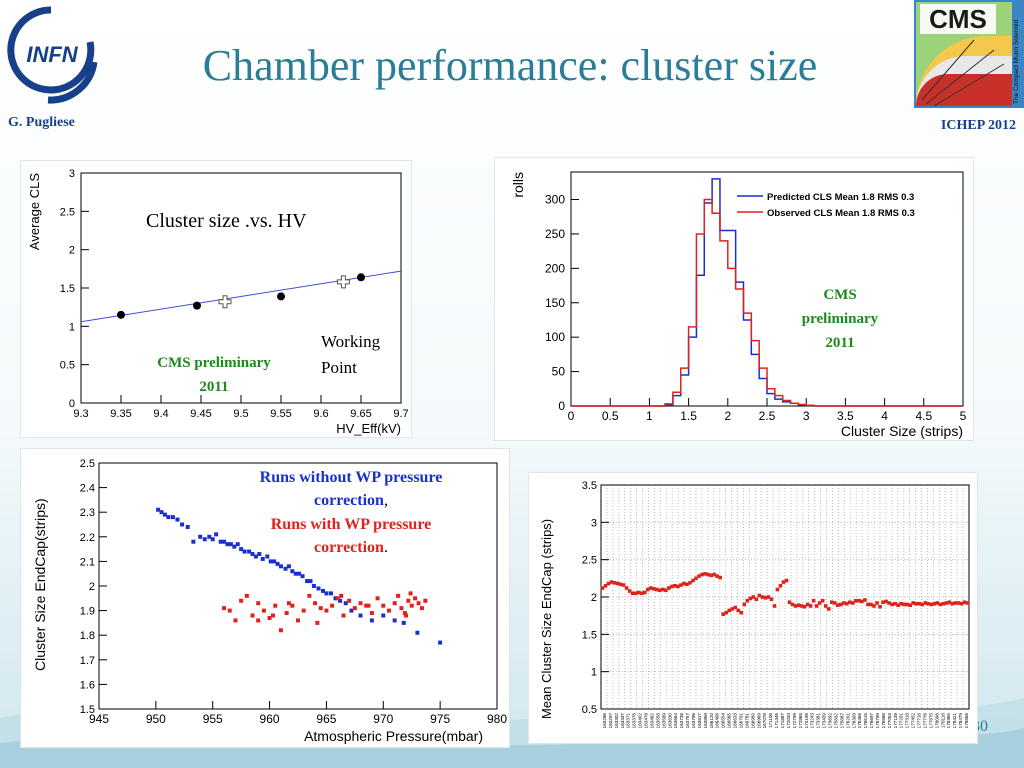  I want to click on plot-frame, so click(298, 586).